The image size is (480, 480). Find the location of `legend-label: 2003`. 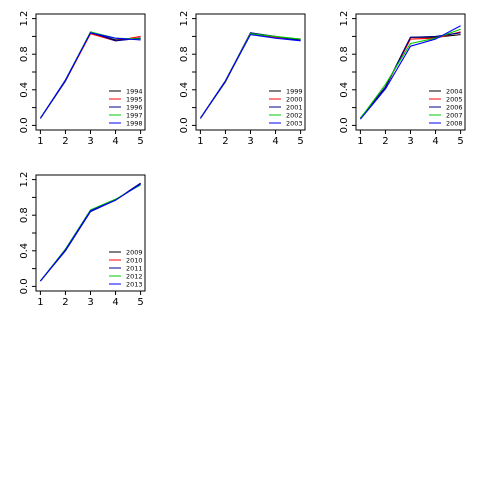

legend-label: 2003 is located at coordinates (294, 123).